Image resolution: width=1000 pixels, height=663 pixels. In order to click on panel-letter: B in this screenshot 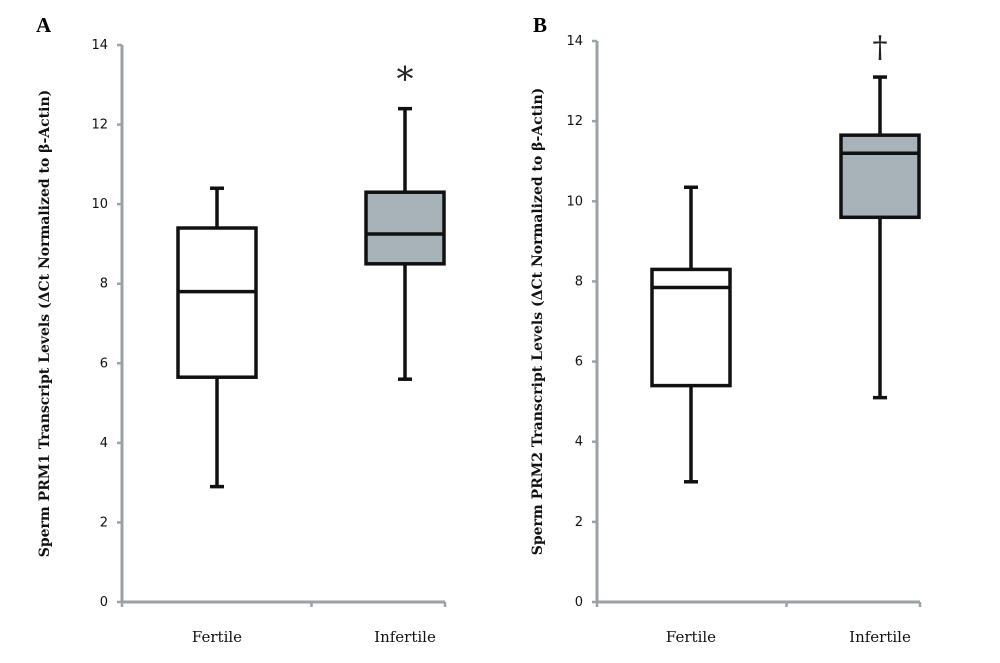, I will do `click(540, 25)`.